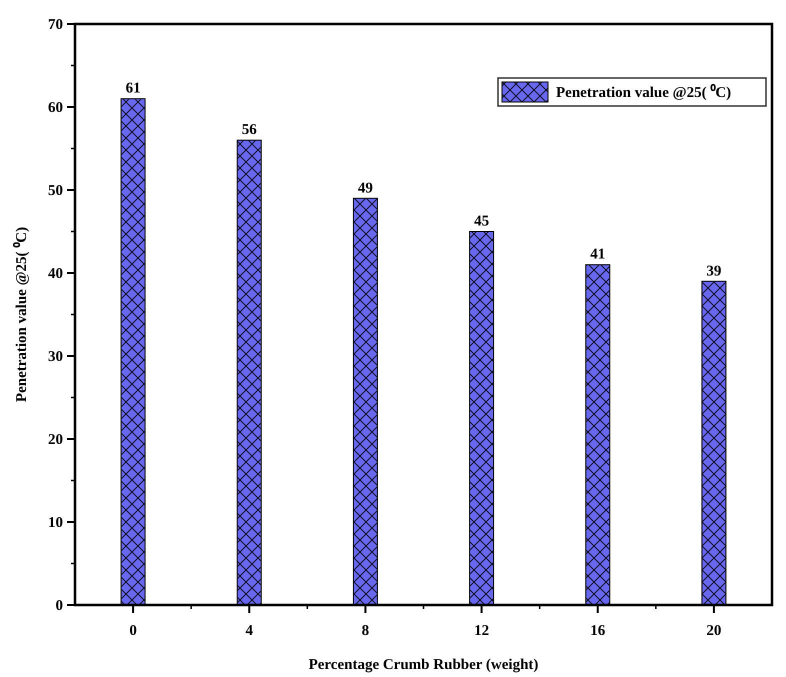  I want to click on x-tick-label: 4, so click(250, 631).